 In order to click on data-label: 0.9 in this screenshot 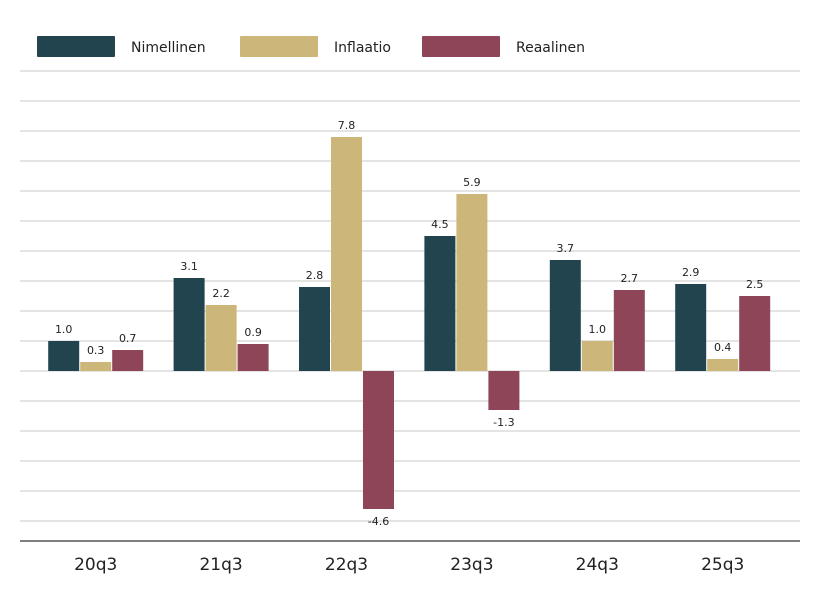, I will do `click(253, 332)`.